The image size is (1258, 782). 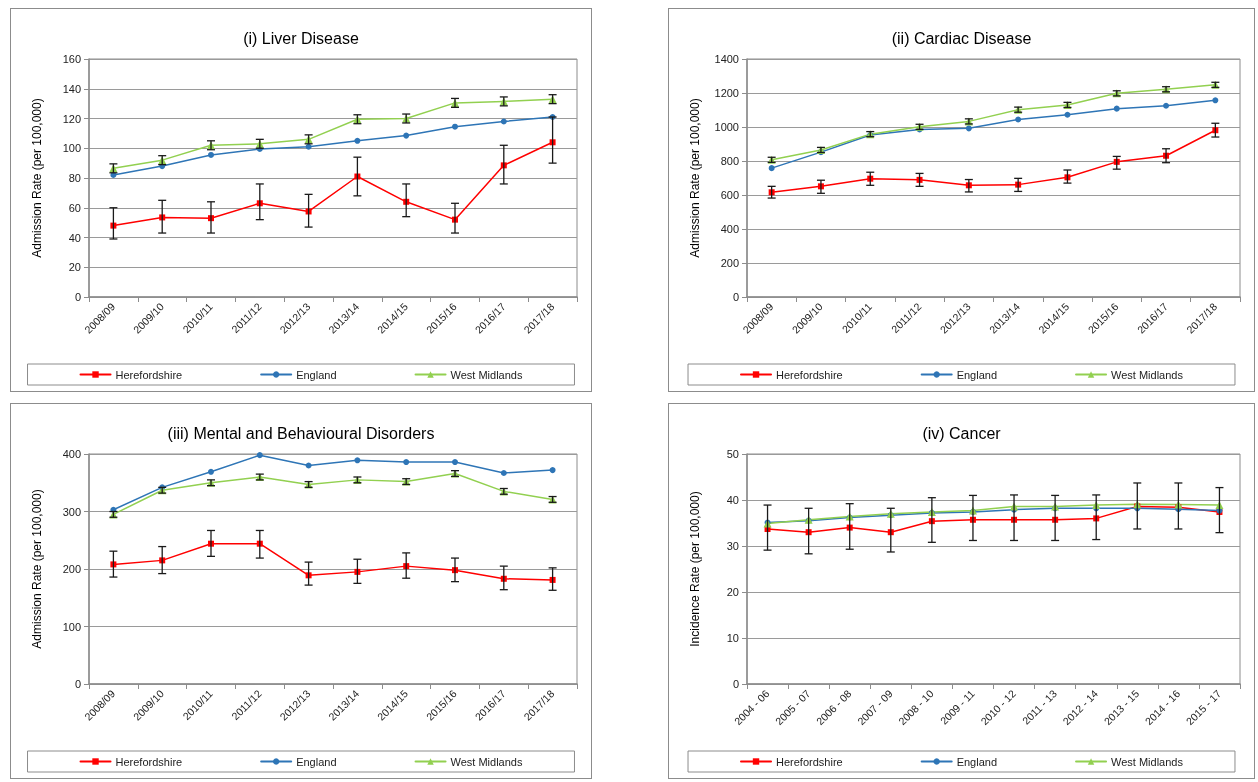 What do you see at coordinates (732, 546) in the screenshot?
I see `y-tick-label: 30` at bounding box center [732, 546].